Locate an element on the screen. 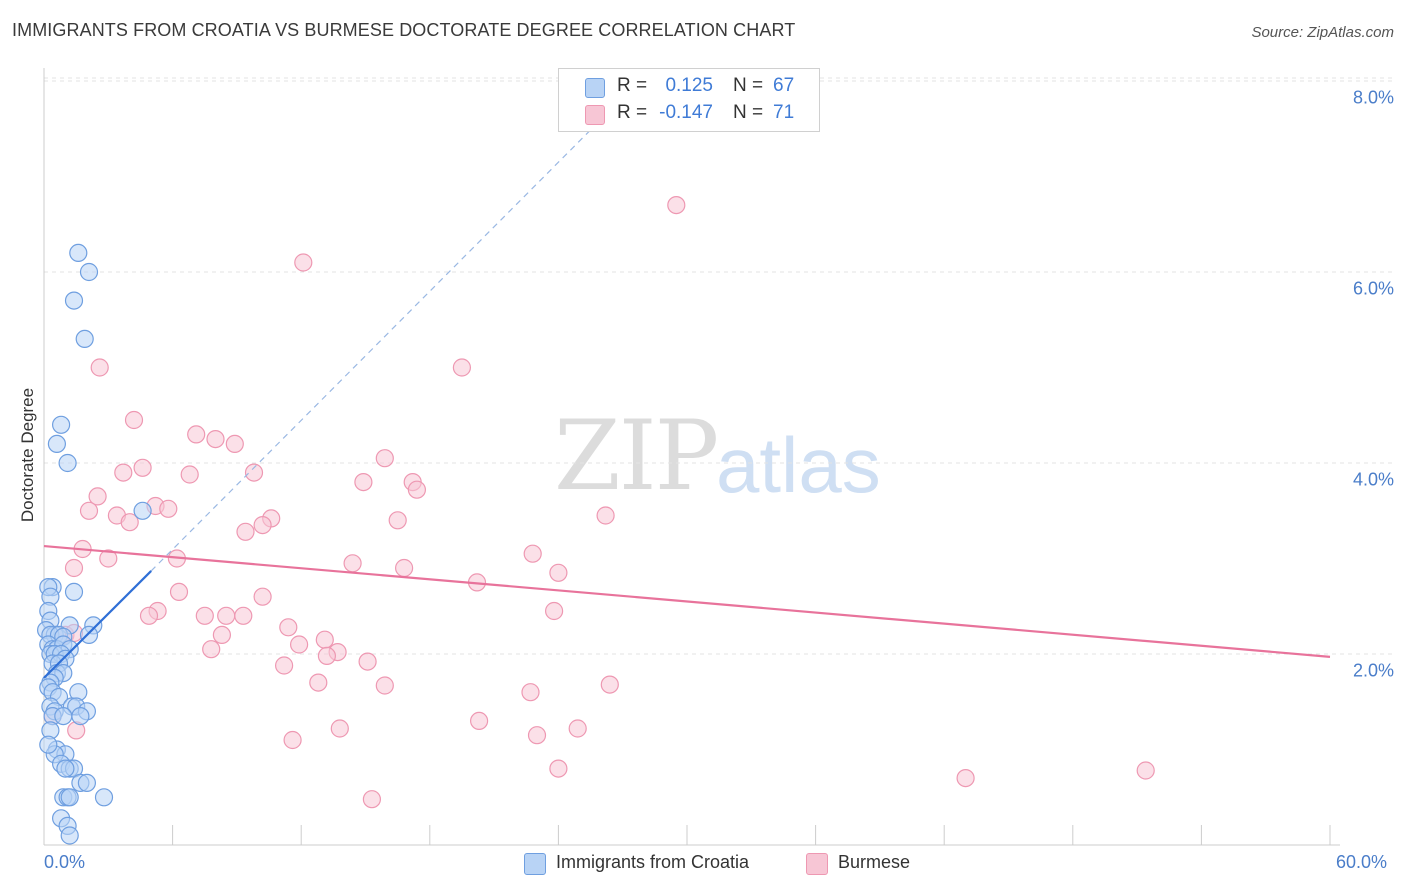 Image resolution: width=1406 pixels, height=892 pixels. watermark-atlas: atlas is located at coordinates (798, 465).